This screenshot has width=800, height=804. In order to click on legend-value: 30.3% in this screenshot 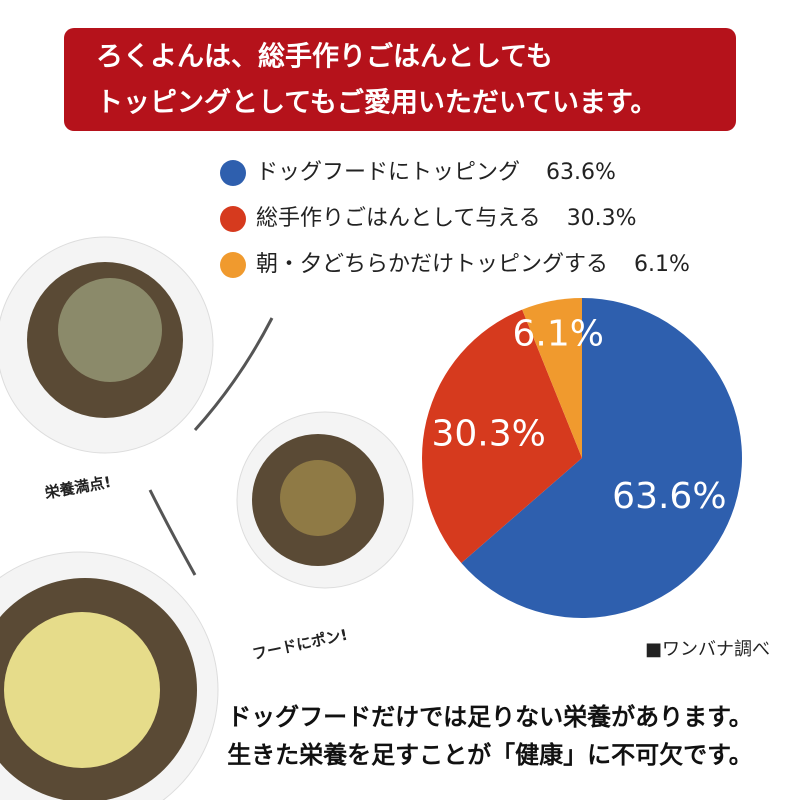, I will do `click(602, 218)`.